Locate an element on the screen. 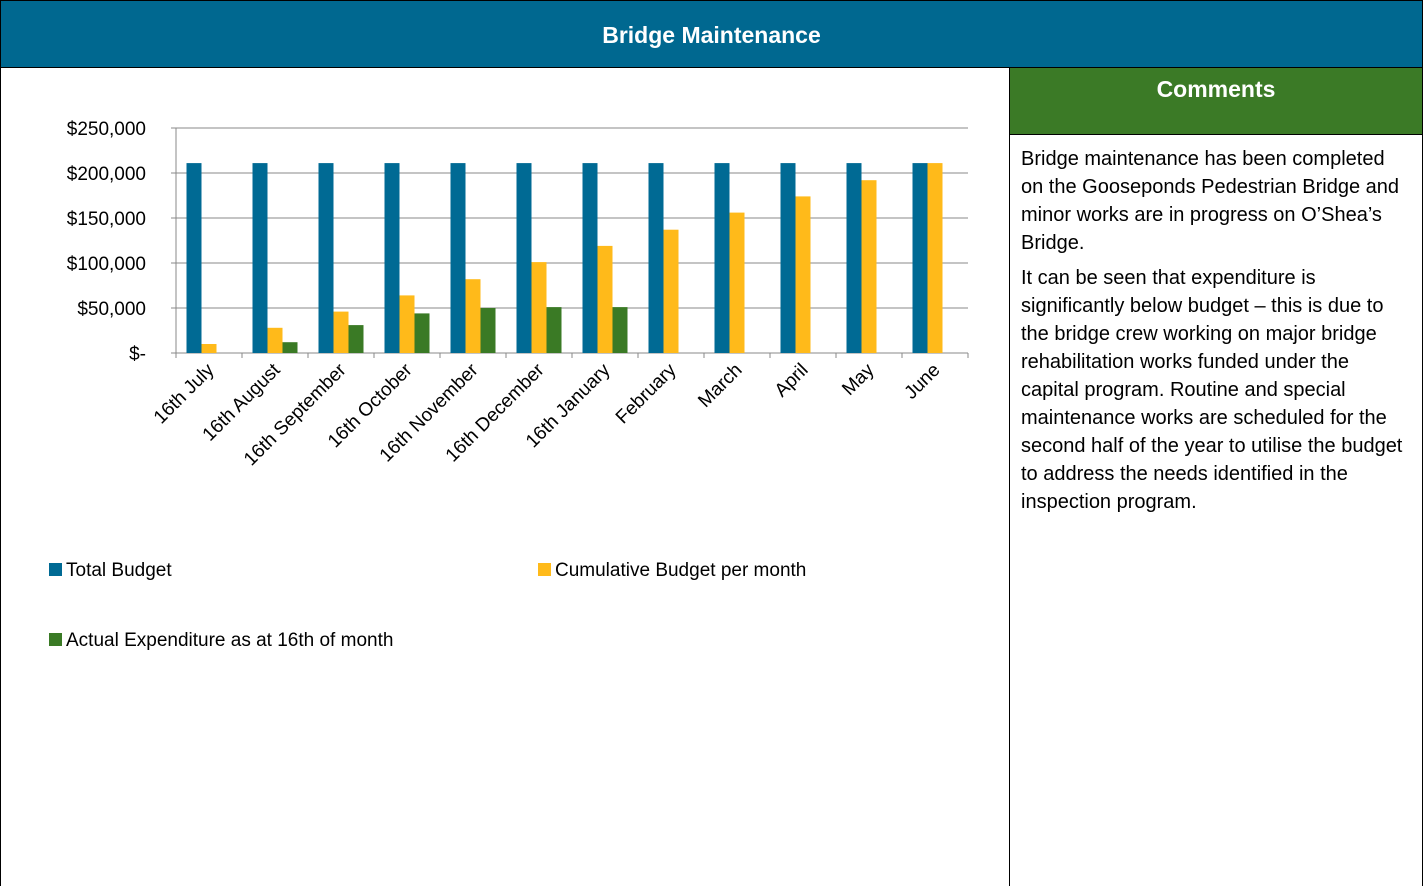  legend-label: Total Budget is located at coordinates (119, 570).